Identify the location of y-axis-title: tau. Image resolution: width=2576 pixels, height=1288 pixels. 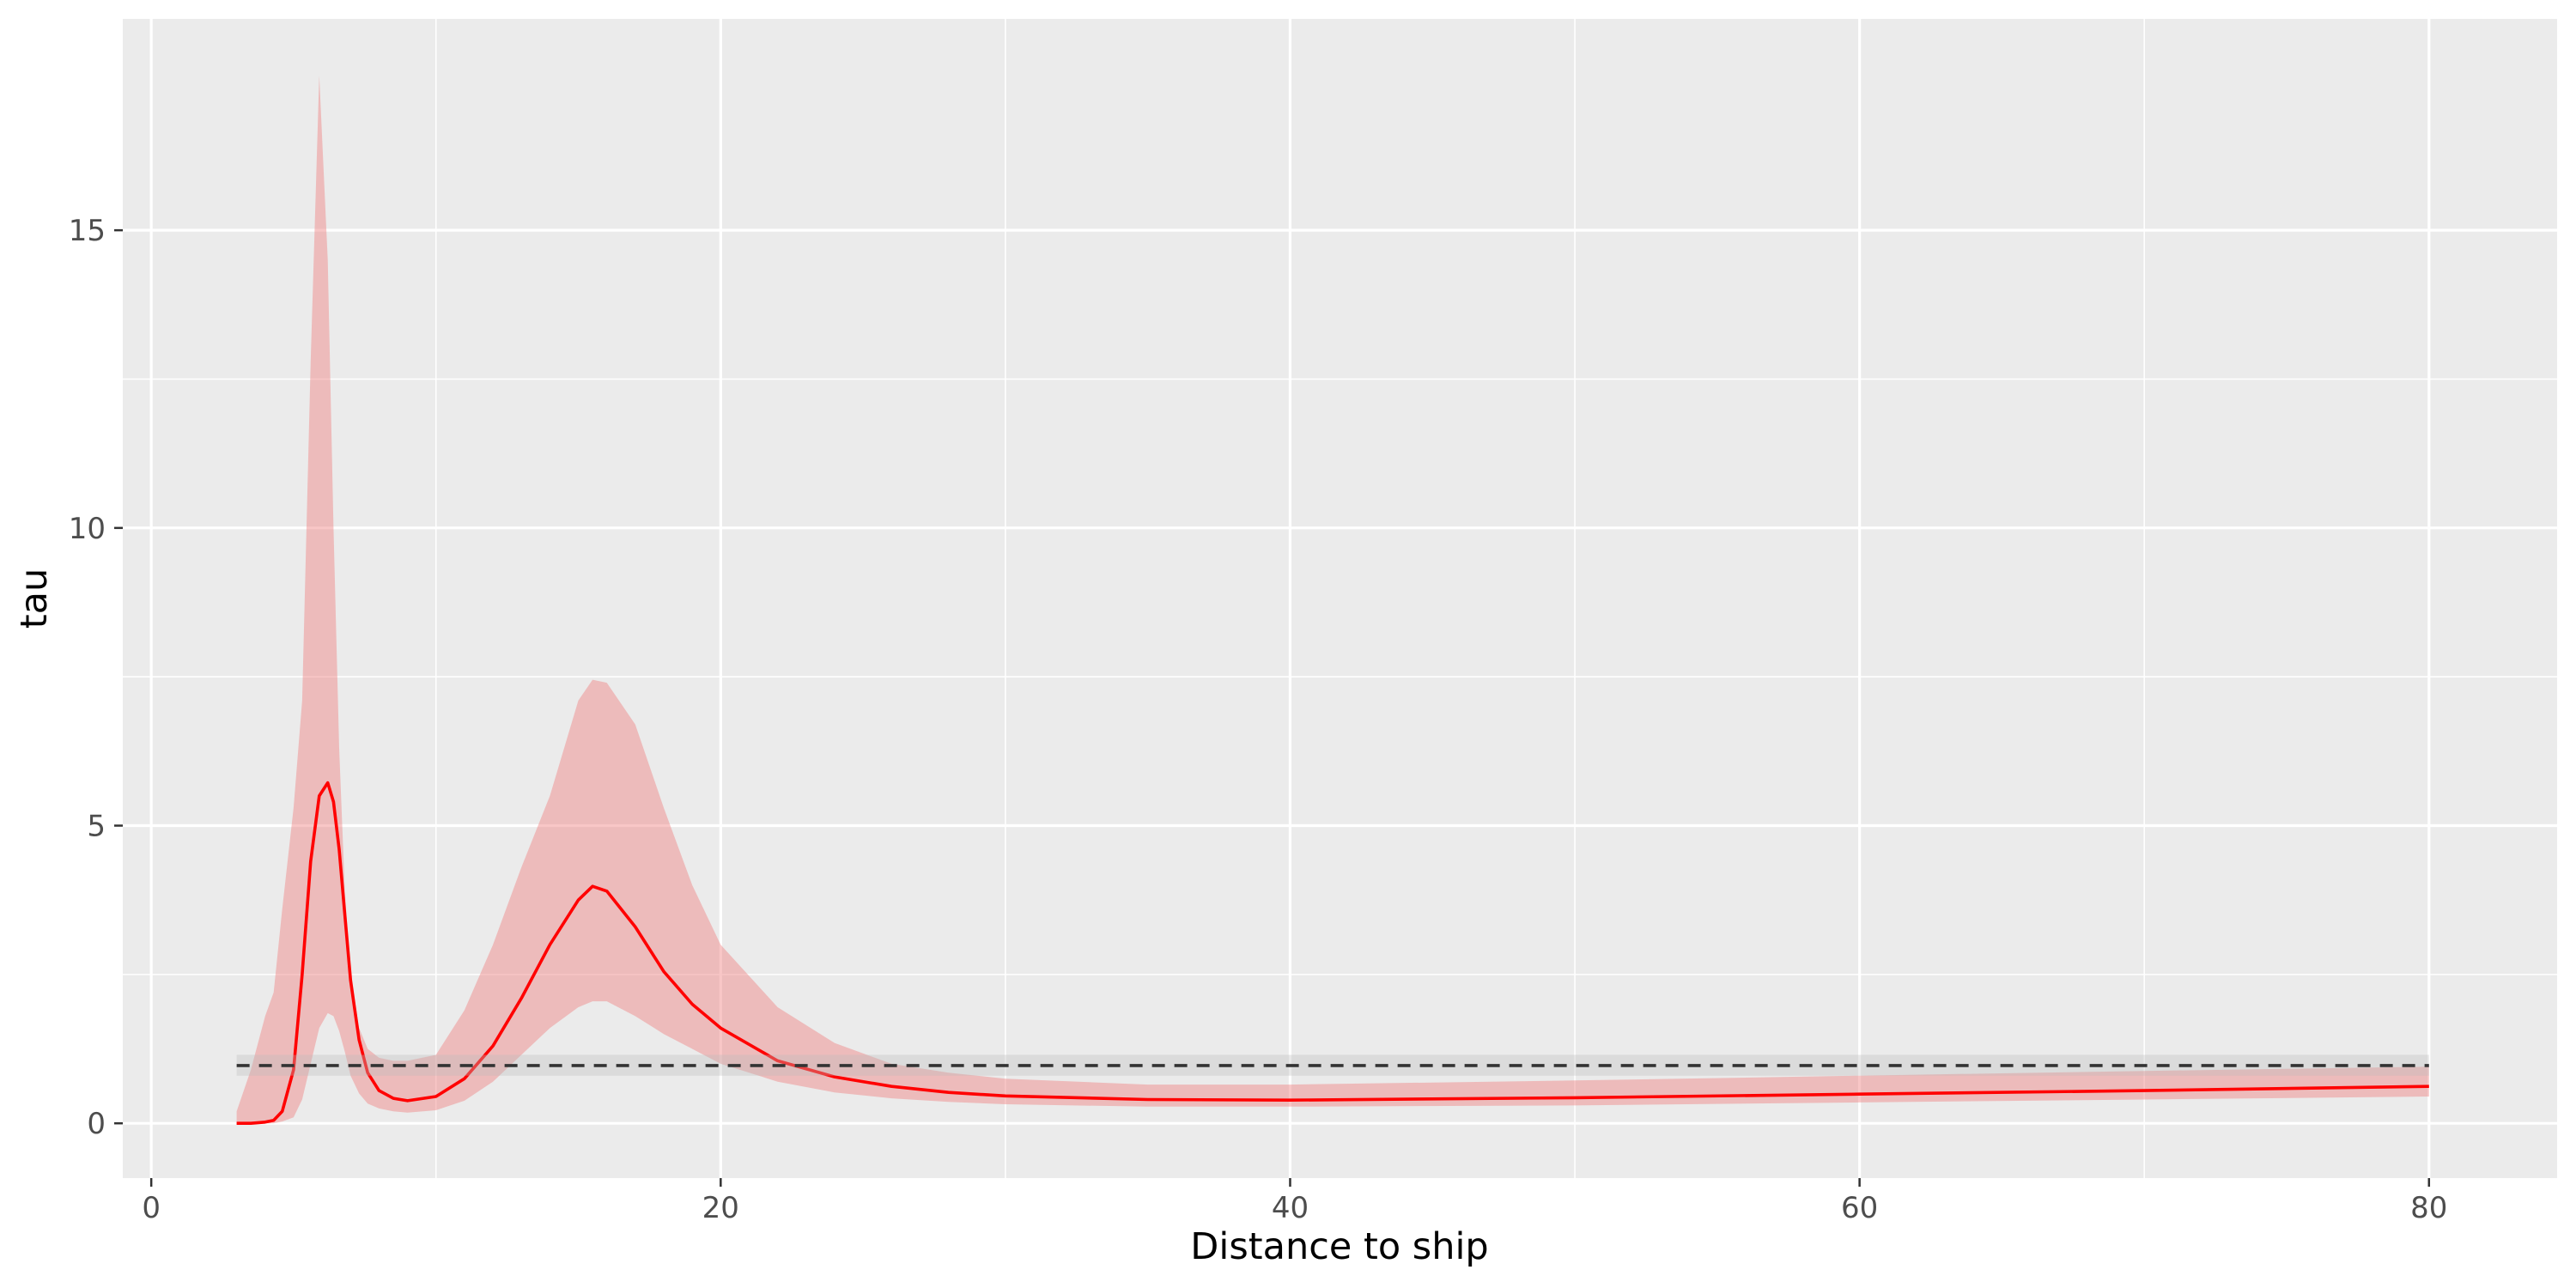
(34, 598).